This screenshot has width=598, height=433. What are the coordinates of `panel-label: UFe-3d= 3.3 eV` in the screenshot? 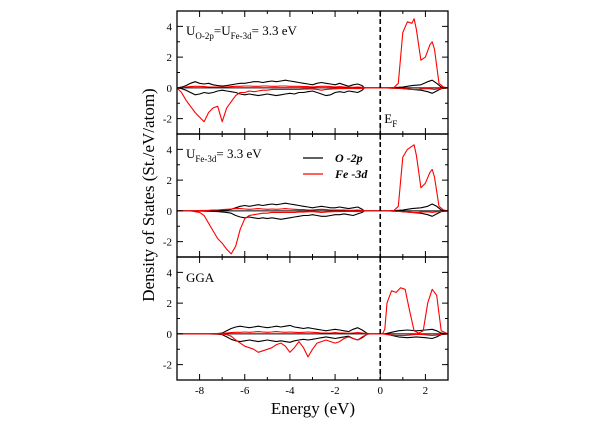 It's located at (224, 155).